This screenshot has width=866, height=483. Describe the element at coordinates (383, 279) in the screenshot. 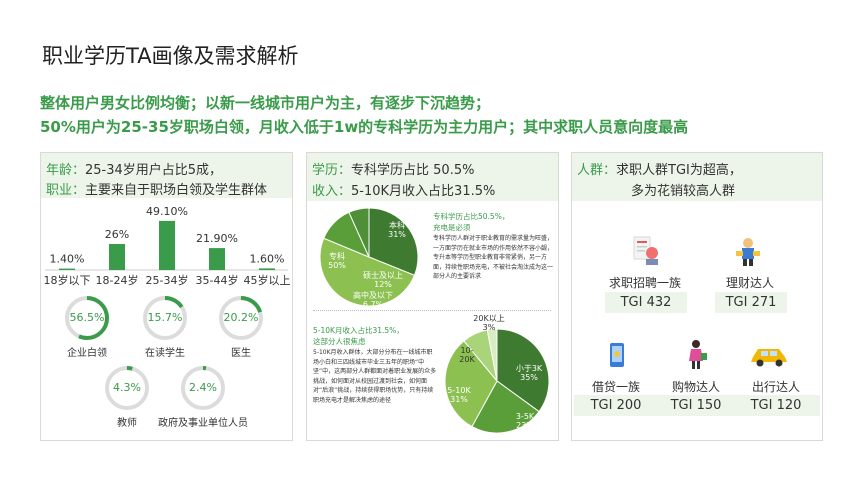

I see `edu-label-2: 硕士及以上 12%` at that location.